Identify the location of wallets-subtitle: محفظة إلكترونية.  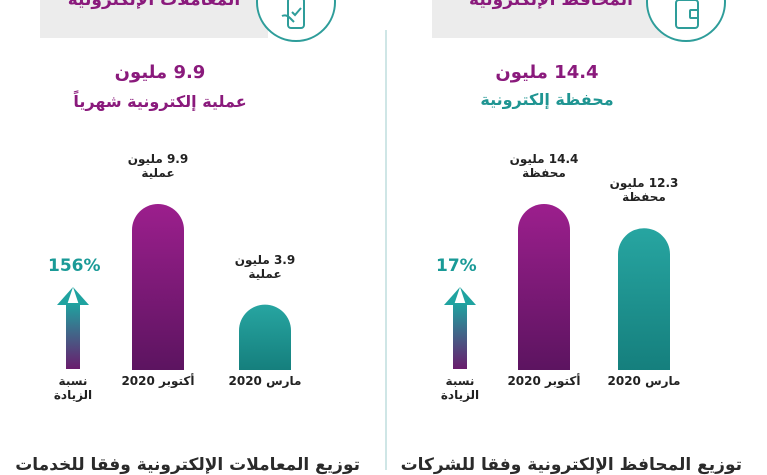
(547, 99).